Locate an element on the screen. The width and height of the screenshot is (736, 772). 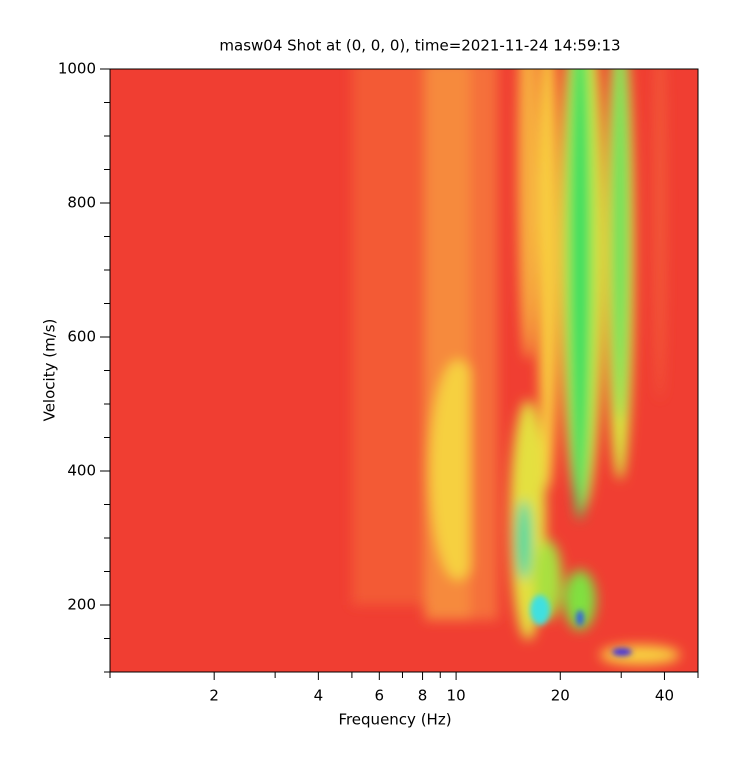
y-tick-label: 400 is located at coordinates (81, 471).